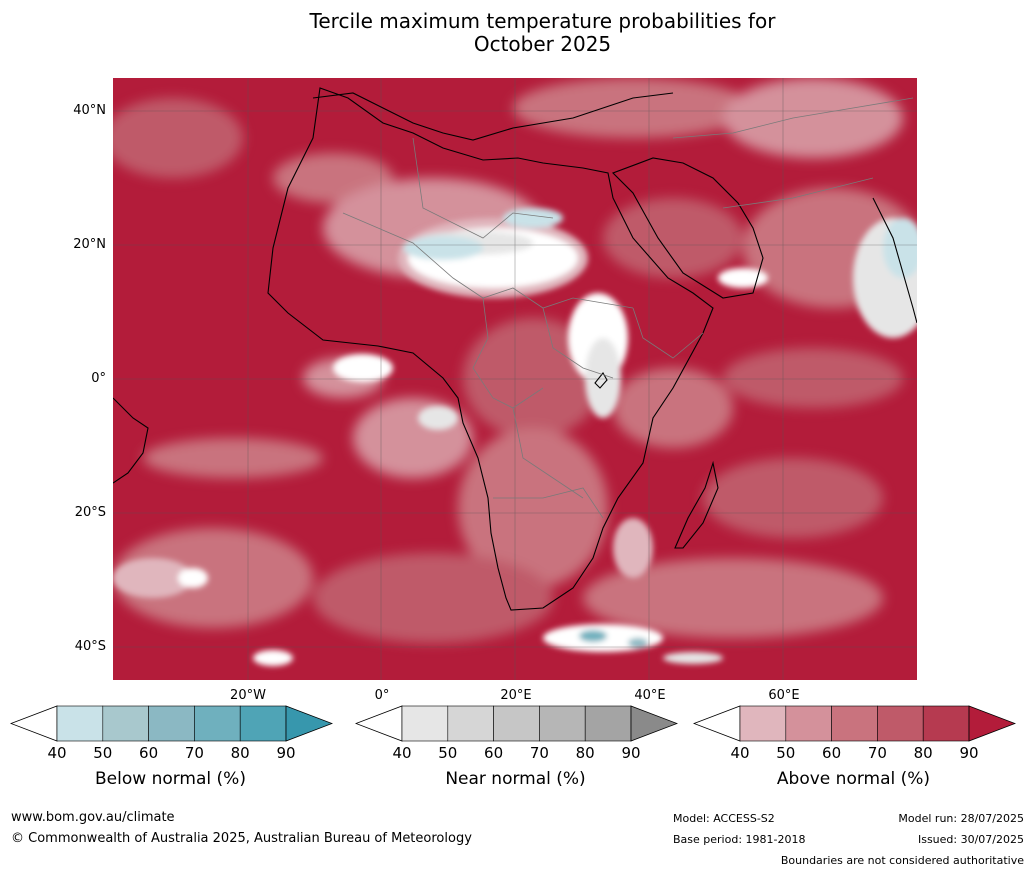 The height and width of the screenshot is (873, 1035). Describe the element at coordinates (89, 244) in the screenshot. I see `lat-label-20n: 20°N` at that location.